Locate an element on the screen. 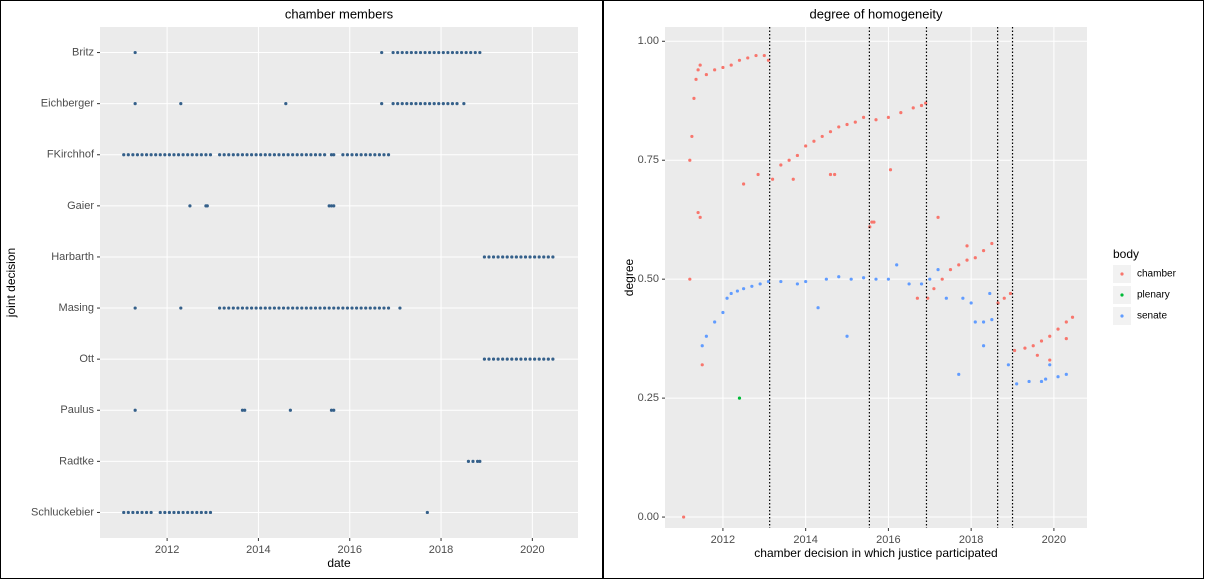 The width and height of the screenshot is (1205, 580). legend-label: chamber is located at coordinates (1157, 274).